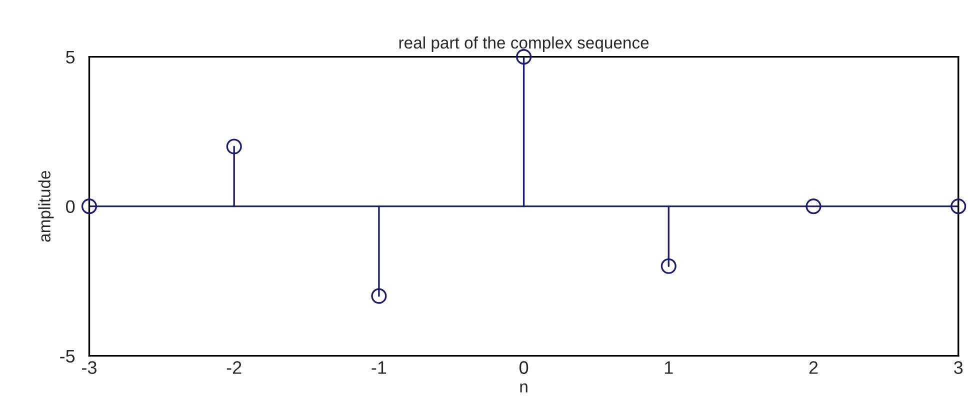 The image size is (970, 403). What do you see at coordinates (70, 57) in the screenshot?
I see `y-tick-label: 5` at bounding box center [70, 57].